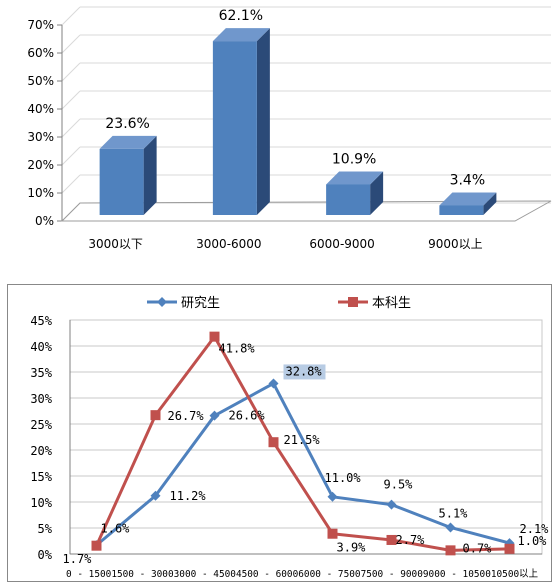 This screenshot has width=557, height=587. Describe the element at coordinates (40, 165) in the screenshot. I see `bar-y-tick-label: 20%` at that location.